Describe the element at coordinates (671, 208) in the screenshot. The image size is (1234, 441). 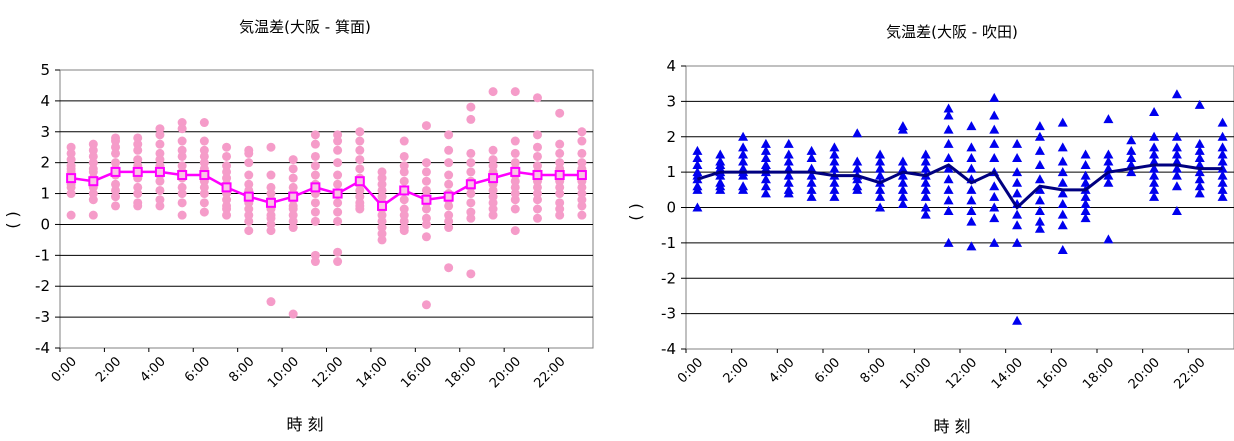
I see `y-tick-label-right-4: 0` at that location.